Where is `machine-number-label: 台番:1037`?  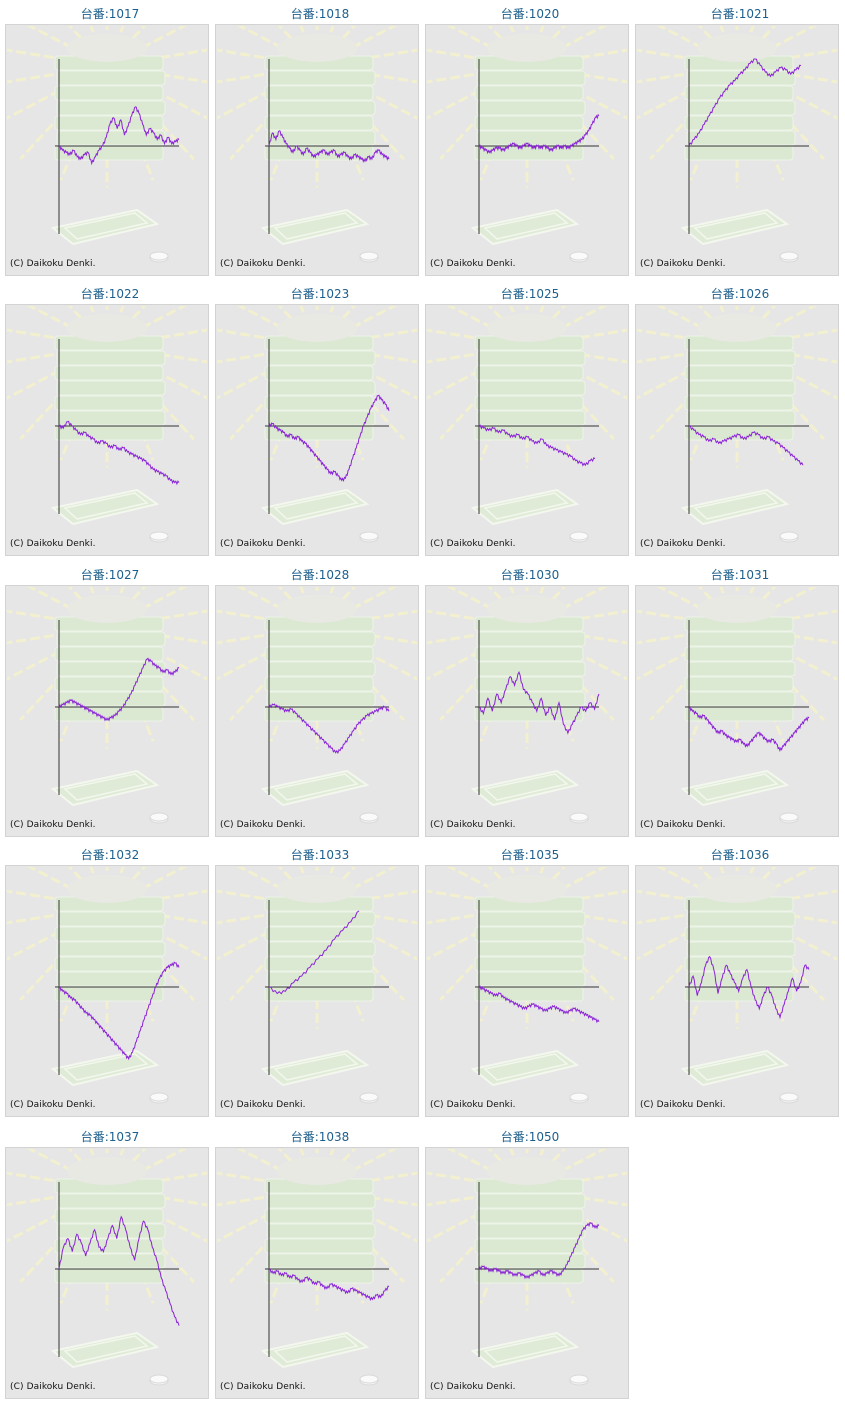 machine-number-label: 台番:1037 is located at coordinates (110, 1137).